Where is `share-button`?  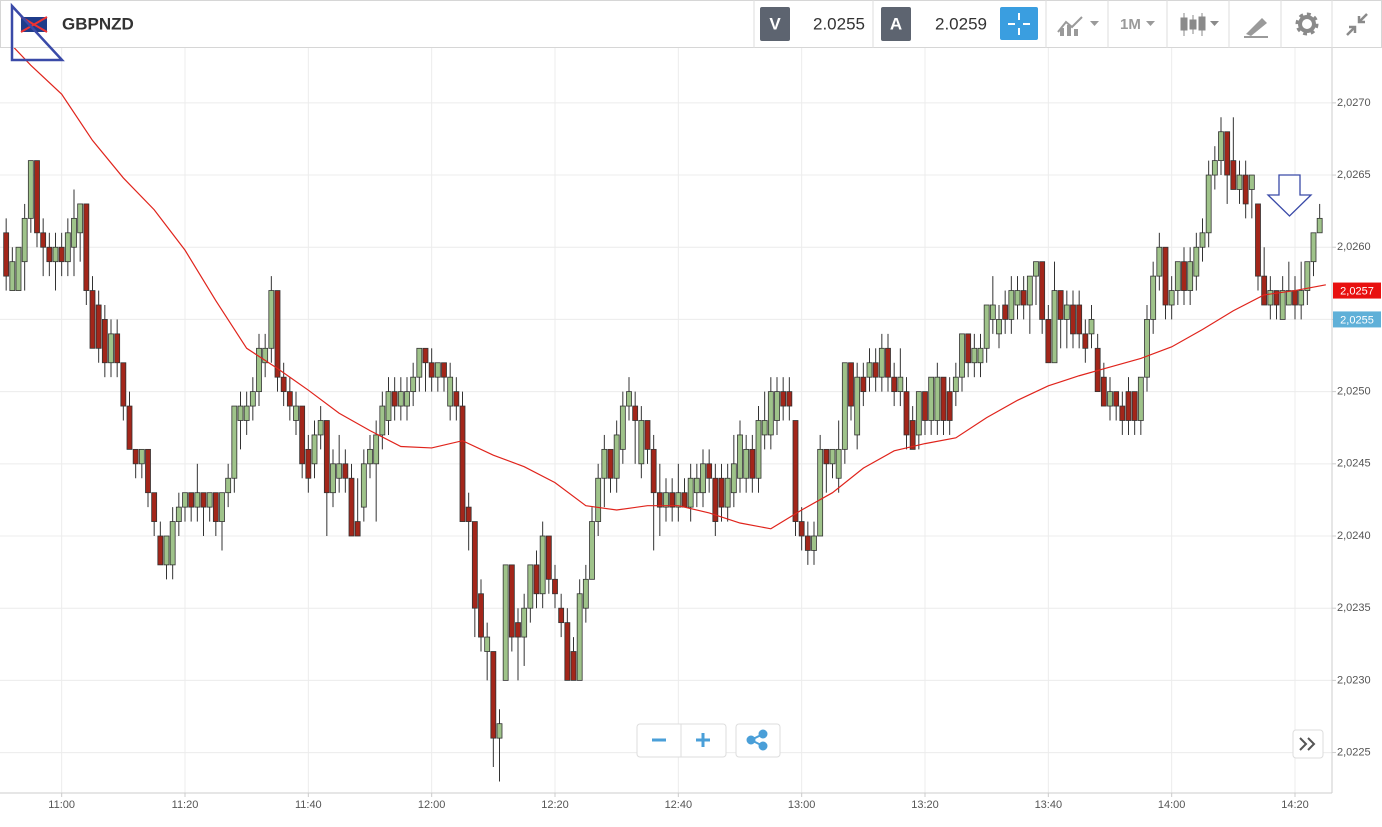 share-button is located at coordinates (757, 740).